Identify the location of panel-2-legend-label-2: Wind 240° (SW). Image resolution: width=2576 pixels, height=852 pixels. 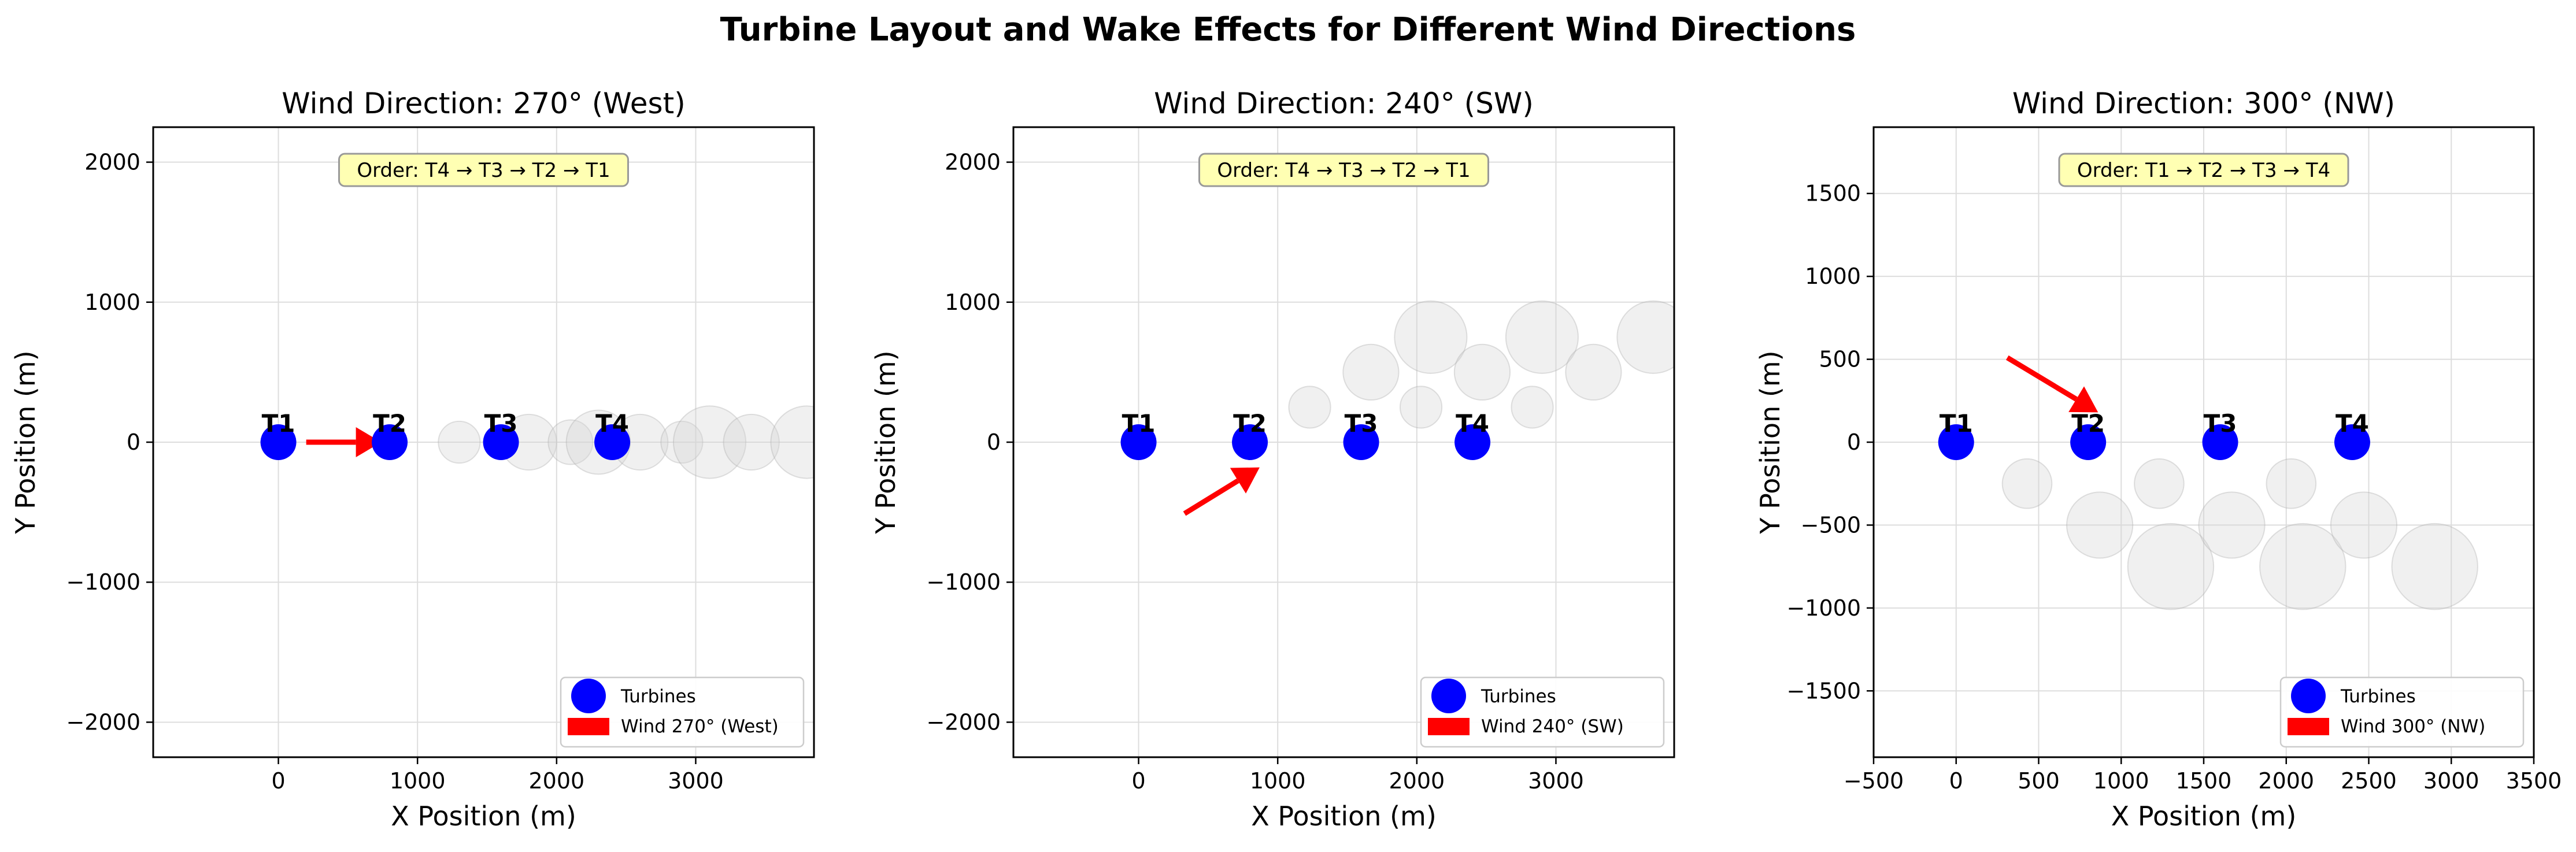
(1552, 726).